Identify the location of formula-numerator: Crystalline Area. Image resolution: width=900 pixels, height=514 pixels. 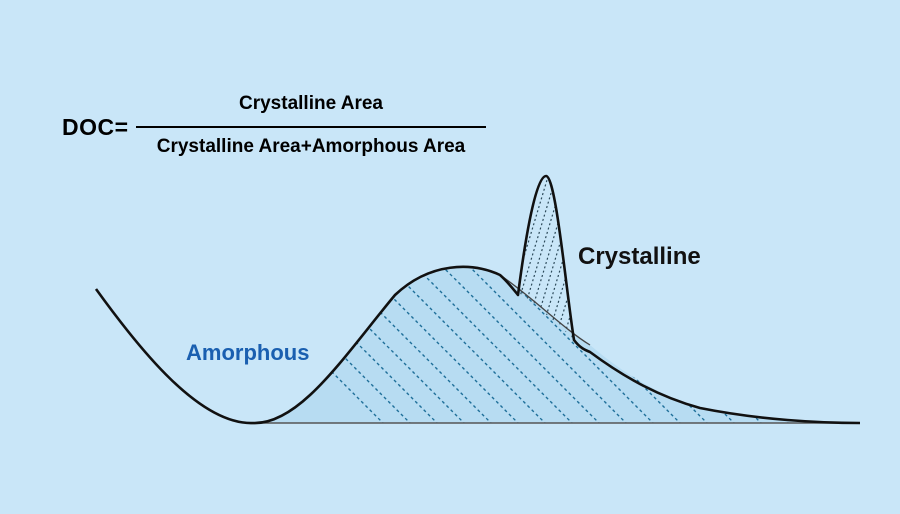
(311, 103).